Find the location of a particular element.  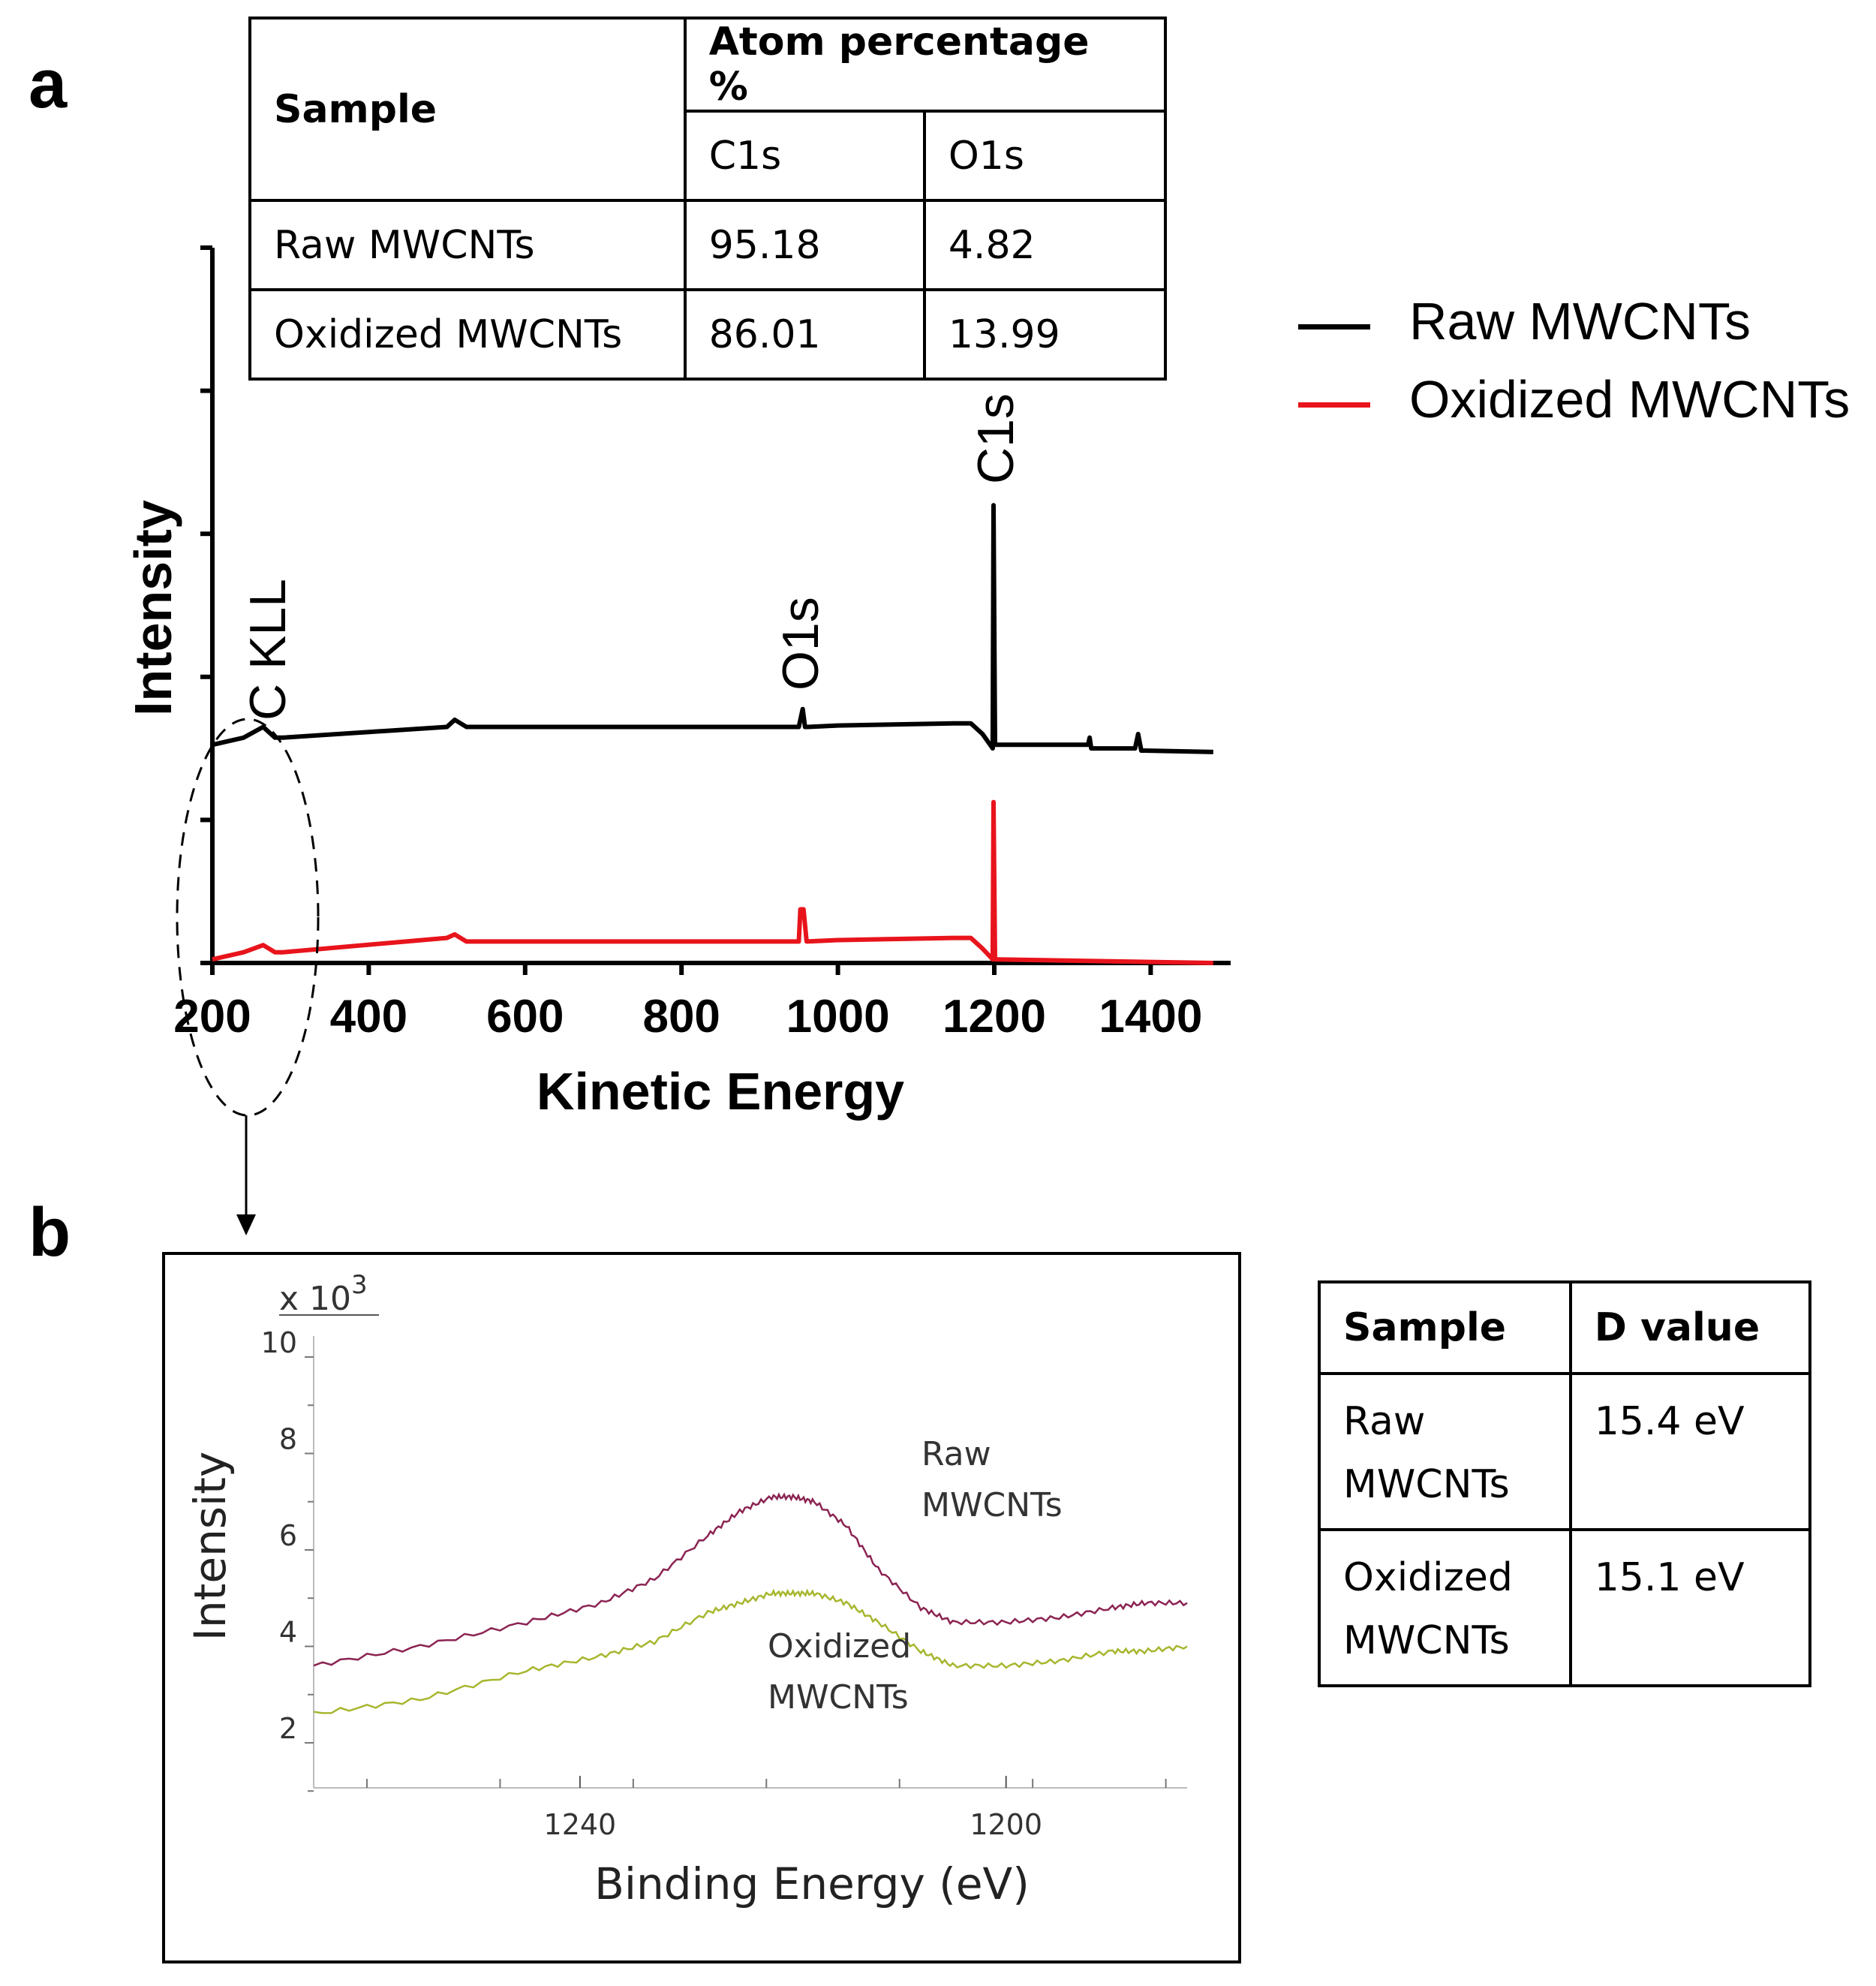

chart-b-multiplier-exp: 3 is located at coordinates (359, 1285).